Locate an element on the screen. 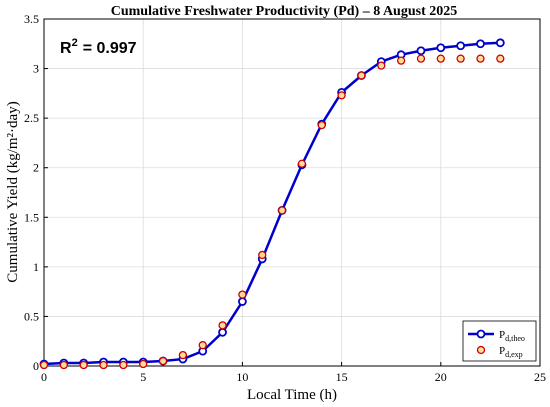 Image resolution: width=550 pixels, height=407 pixels. x-tick-label: 25 is located at coordinates (540, 377).